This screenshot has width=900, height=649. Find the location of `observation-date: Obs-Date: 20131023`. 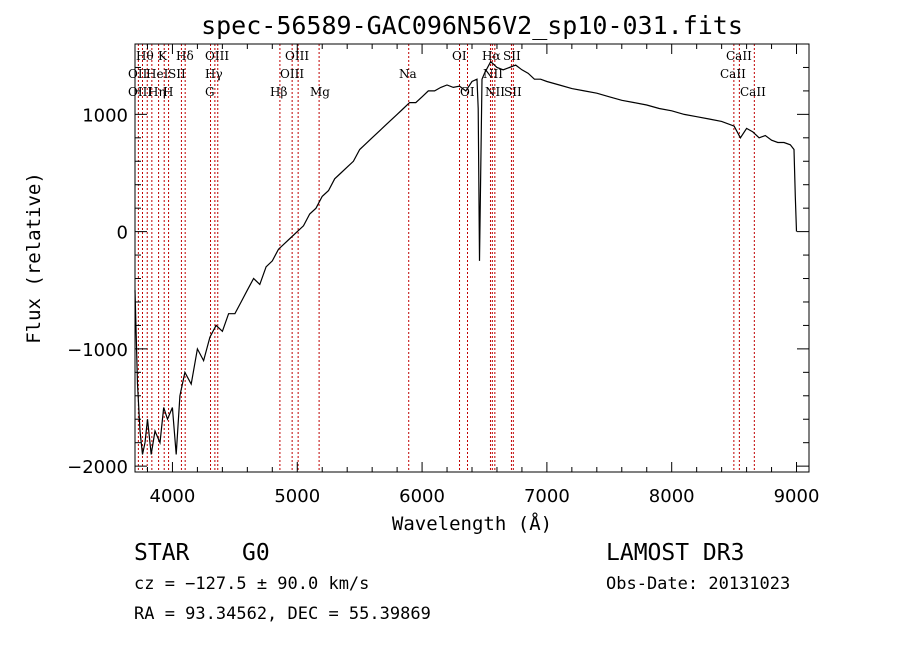

observation-date: Obs-Date: 20131023 is located at coordinates (698, 584).